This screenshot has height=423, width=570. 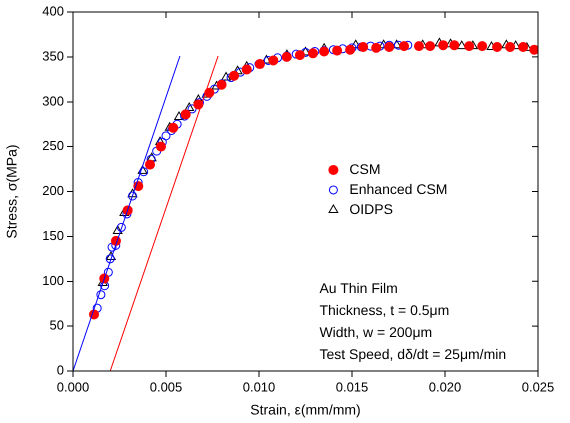 What do you see at coordinates (53, 190) in the screenshot?
I see `y-tick-label: 200` at bounding box center [53, 190].